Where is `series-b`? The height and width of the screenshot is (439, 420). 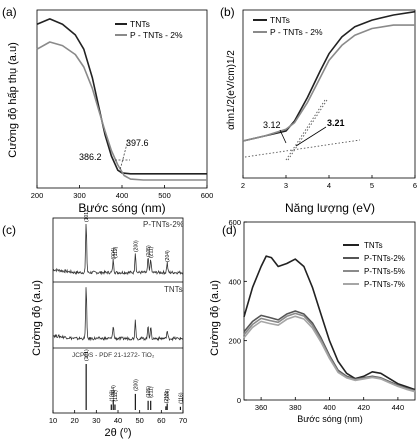 series-b is located at coordinates (329, 76).